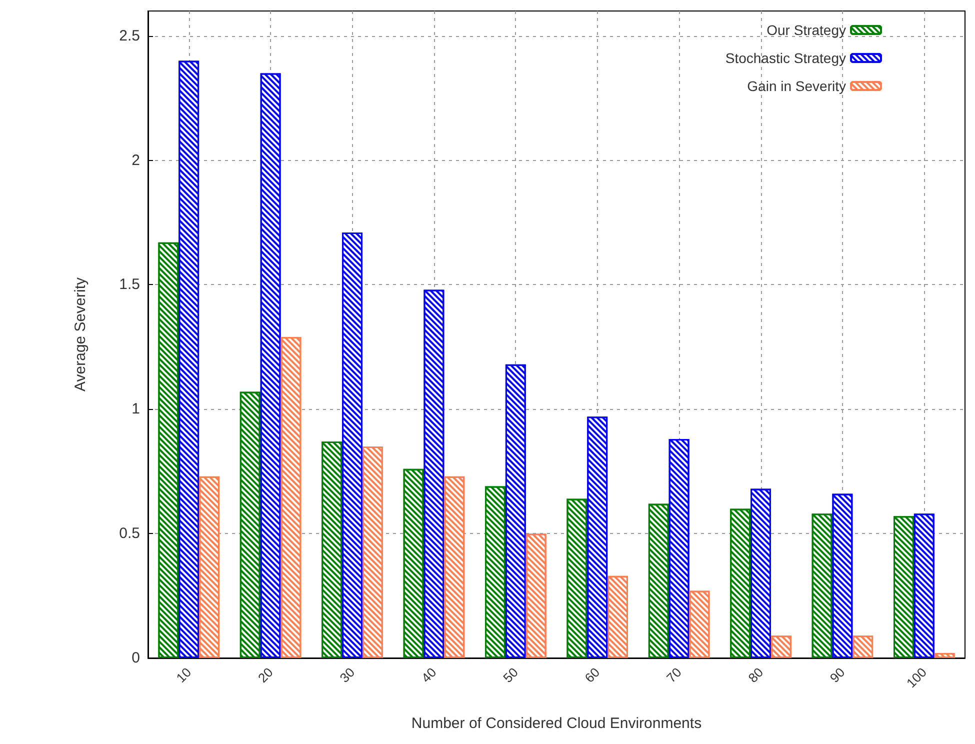 This screenshot has width=975, height=744. Describe the element at coordinates (785, 58) in the screenshot. I see `legend-label: Stochastic Strategy` at that location.